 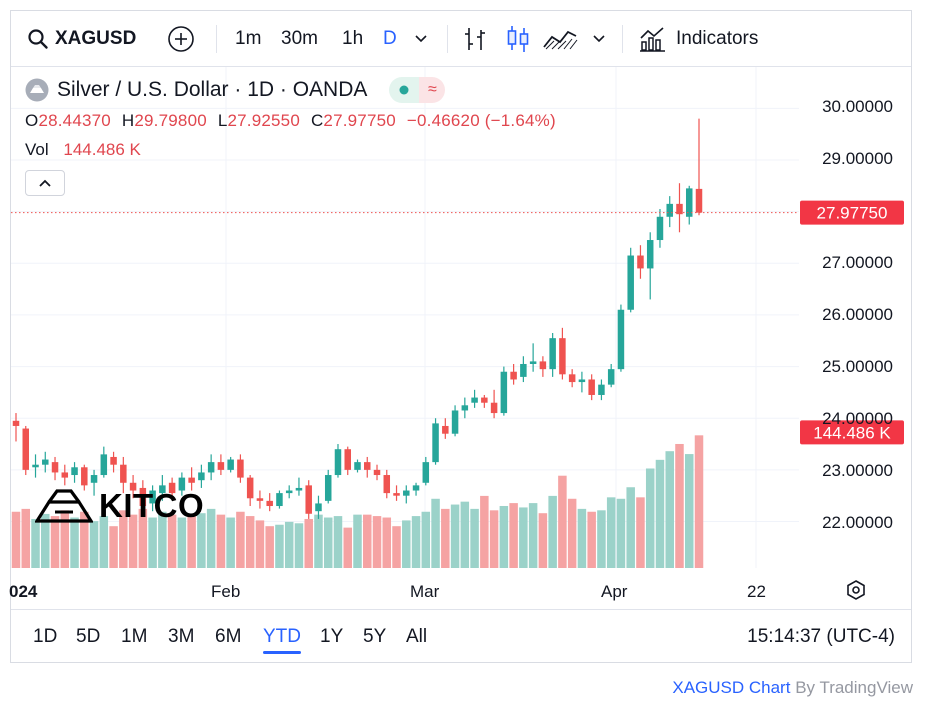 What do you see at coordinates (74, 120) in the screenshot?
I see `open-value: 28.44370` at bounding box center [74, 120].